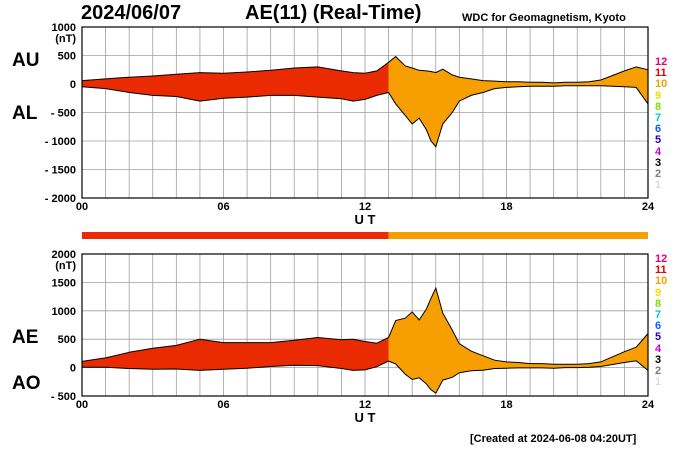 Image resolution: width=700 pixels, height=450 pixels. Describe the element at coordinates (73, 85) in the screenshot. I see `top-y-tick-label: 0` at that location.